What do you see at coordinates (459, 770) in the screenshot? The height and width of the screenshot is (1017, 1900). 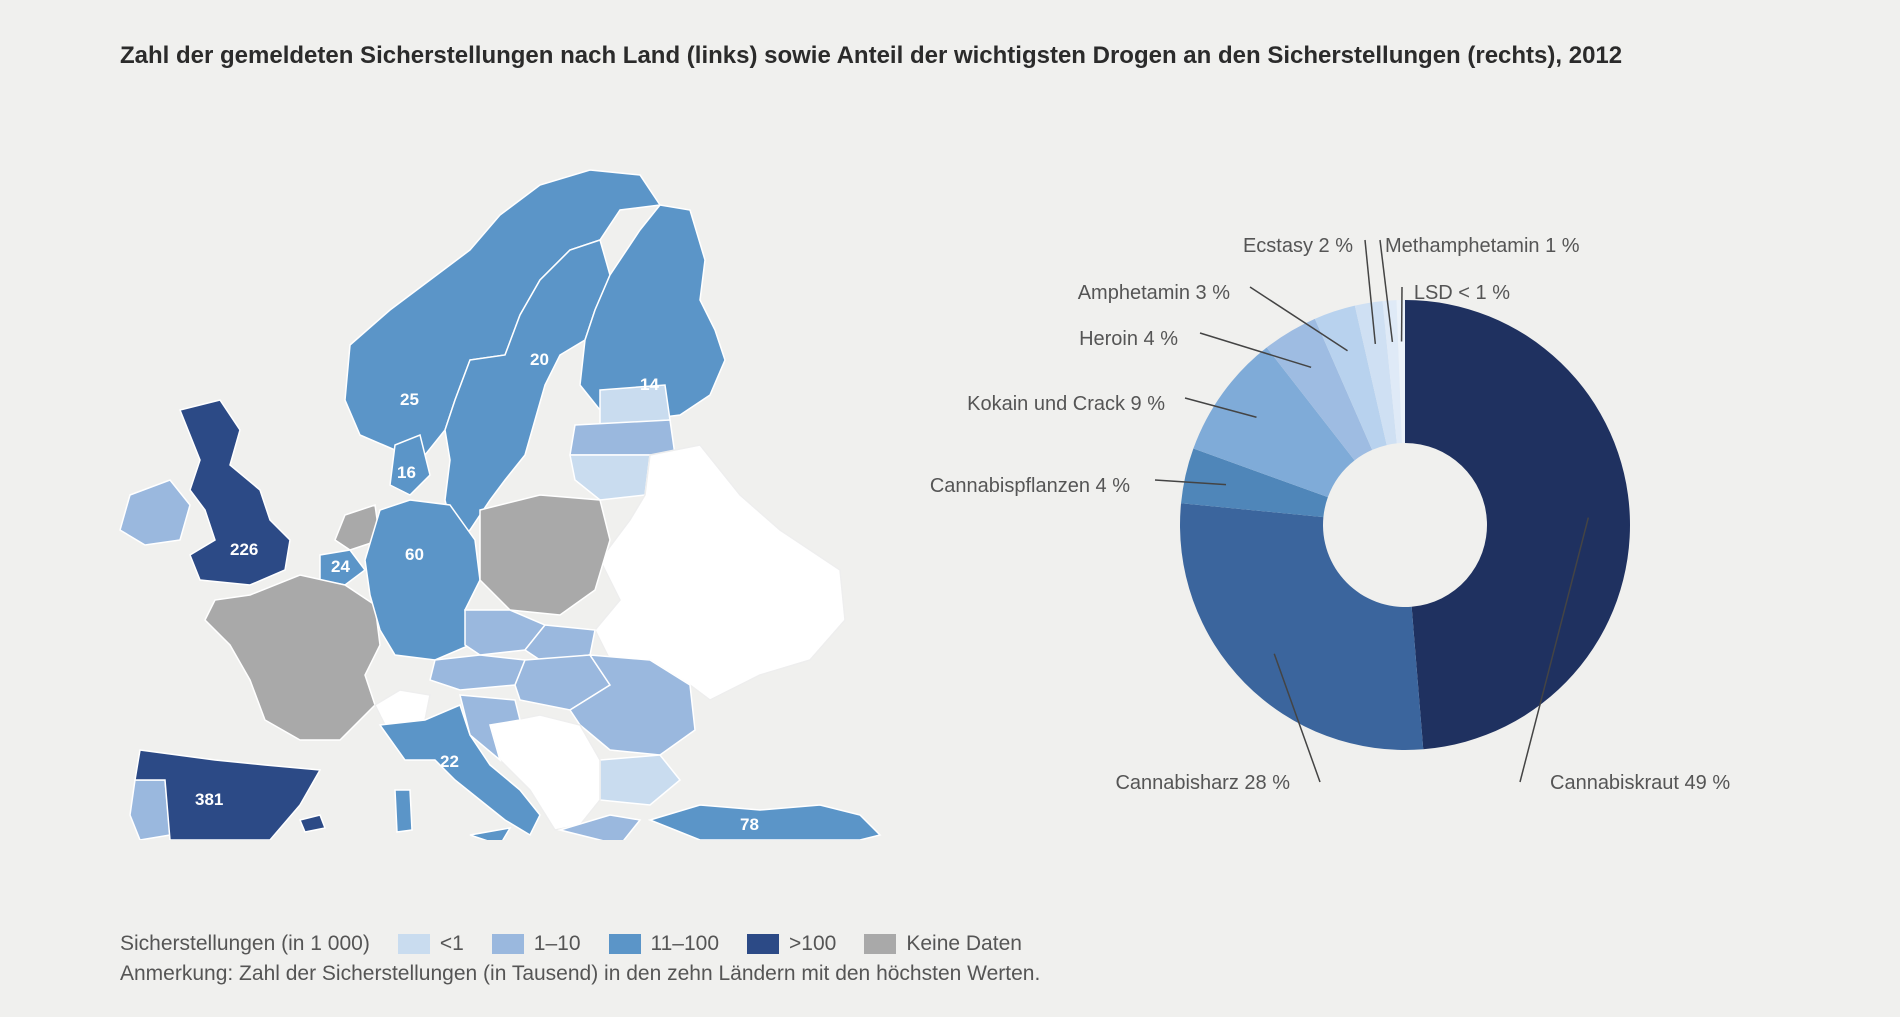 I see `country-italy` at bounding box center [459, 770].